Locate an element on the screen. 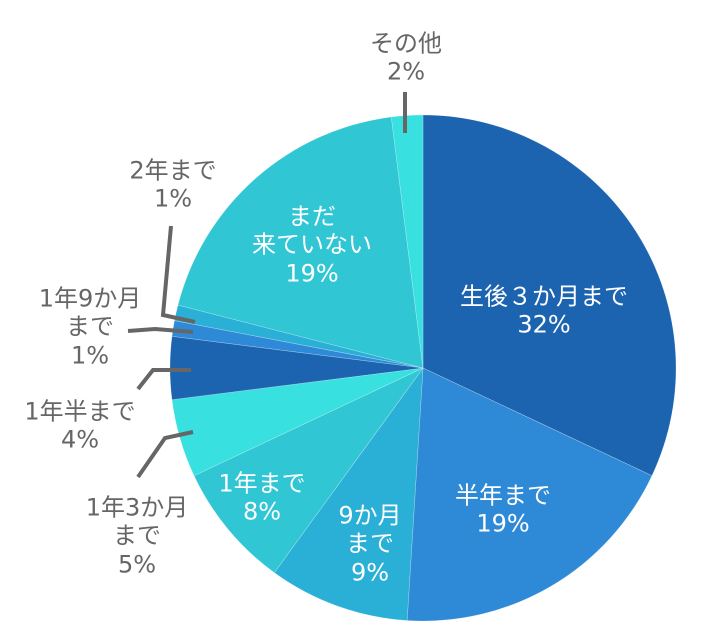  slice-label: 1年3か月 まで 5% is located at coordinates (137, 536).